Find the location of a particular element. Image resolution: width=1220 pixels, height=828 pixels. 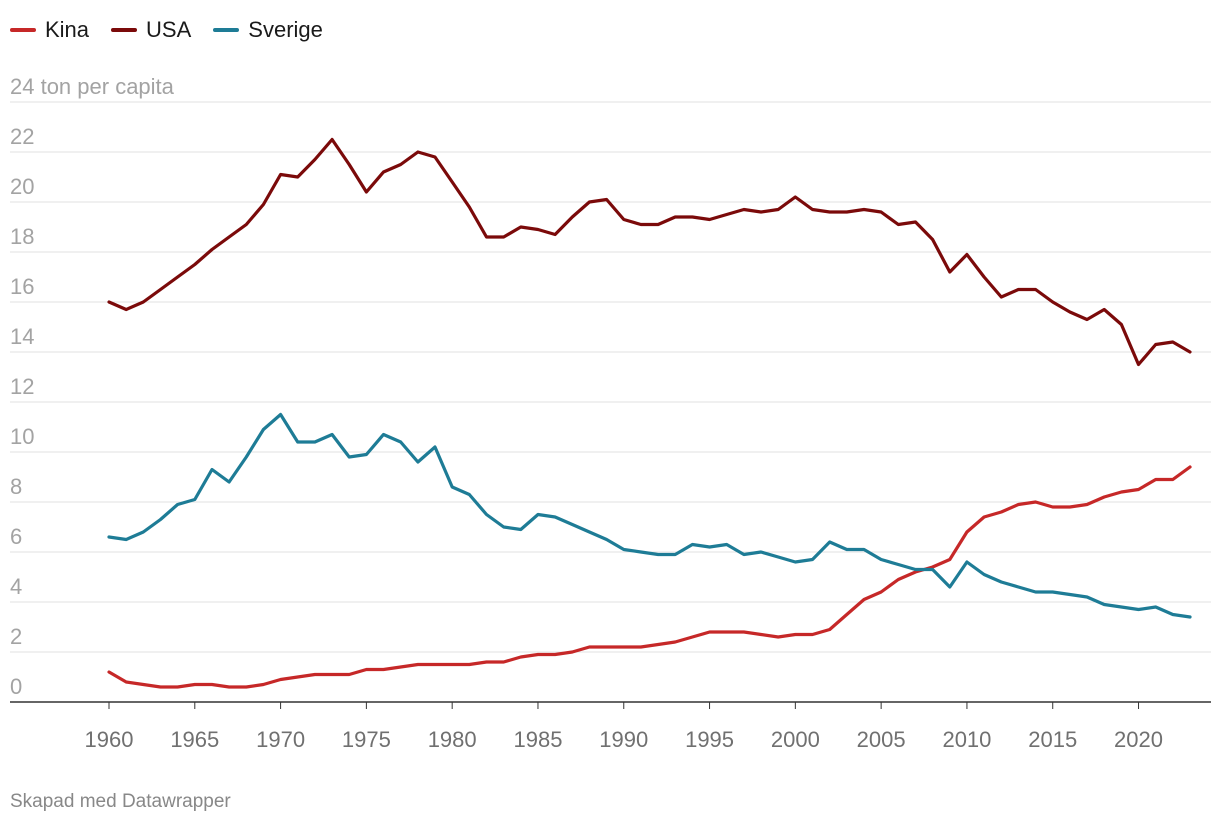

legend-swatch-sverige is located at coordinates (226, 30).